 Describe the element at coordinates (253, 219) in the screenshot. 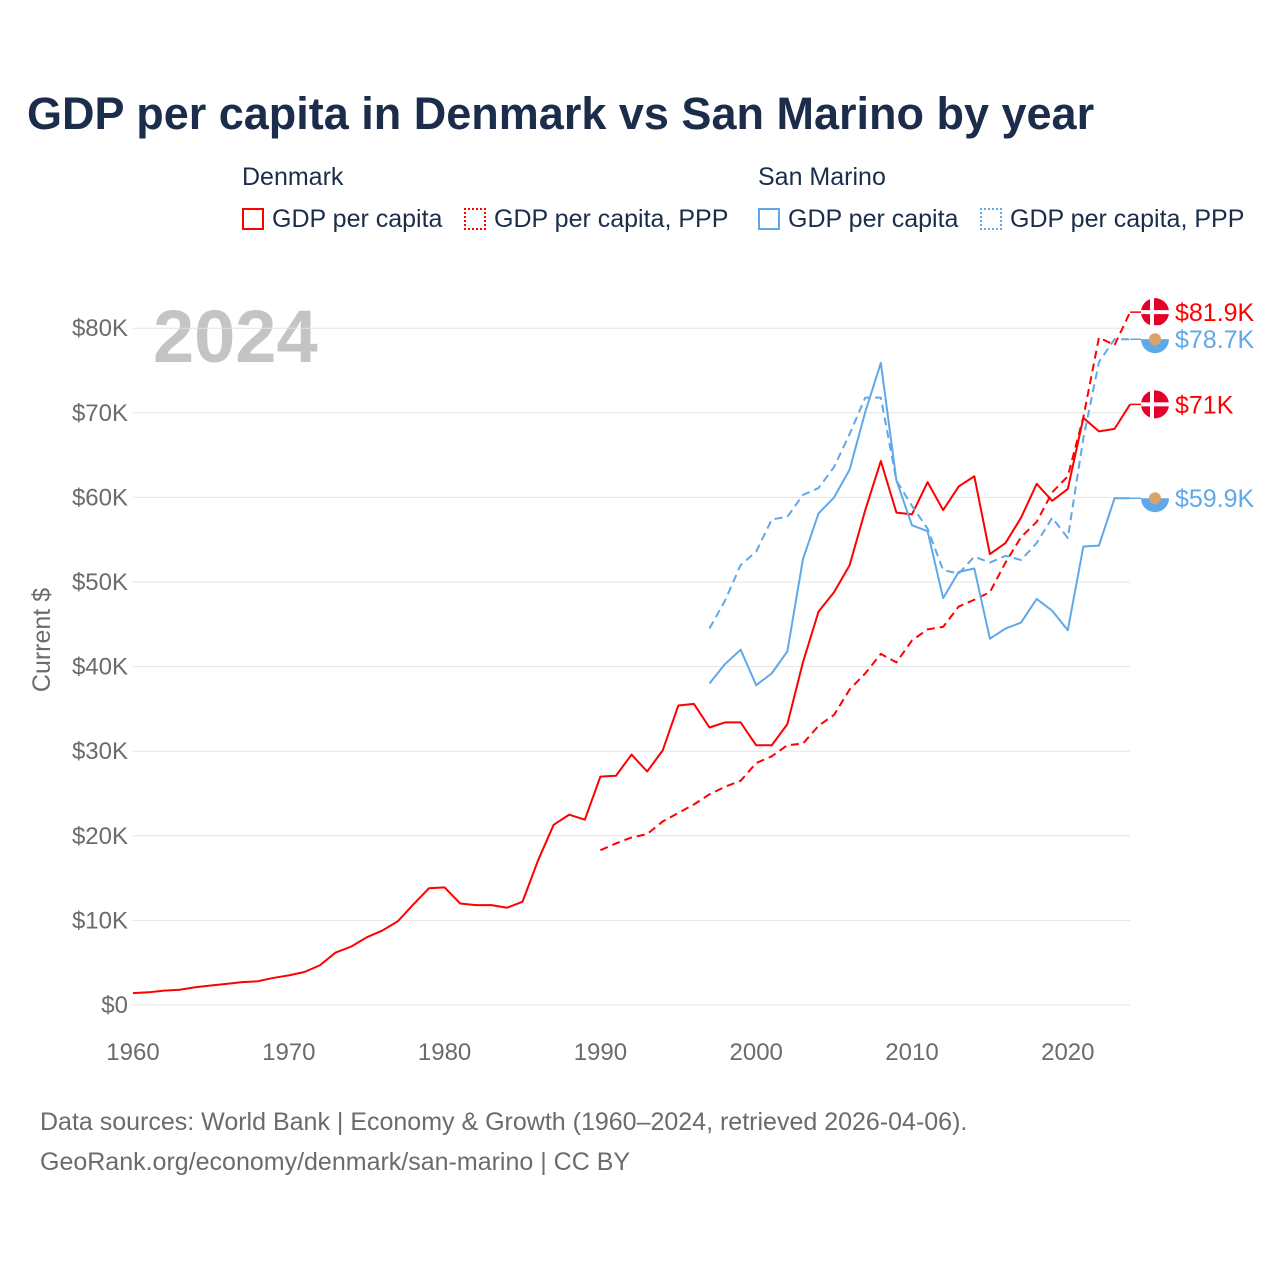

I see `legend-swatch-solid-red` at that location.